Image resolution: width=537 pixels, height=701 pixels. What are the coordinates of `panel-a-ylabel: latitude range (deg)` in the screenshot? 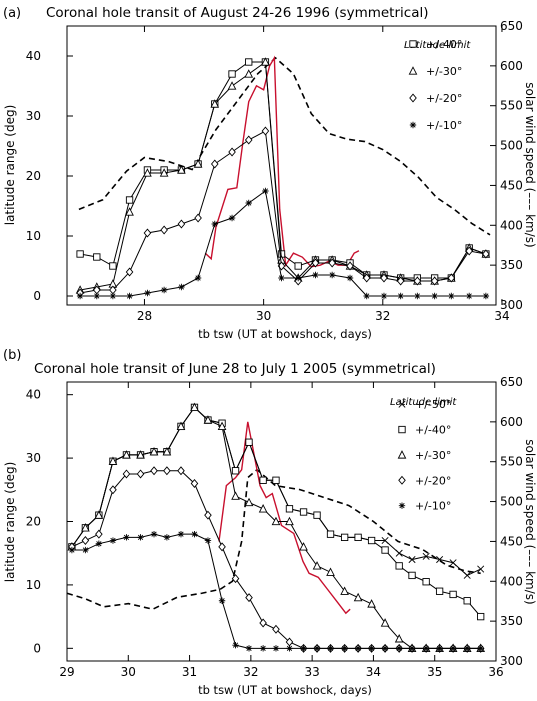 It's located at (10, 165).